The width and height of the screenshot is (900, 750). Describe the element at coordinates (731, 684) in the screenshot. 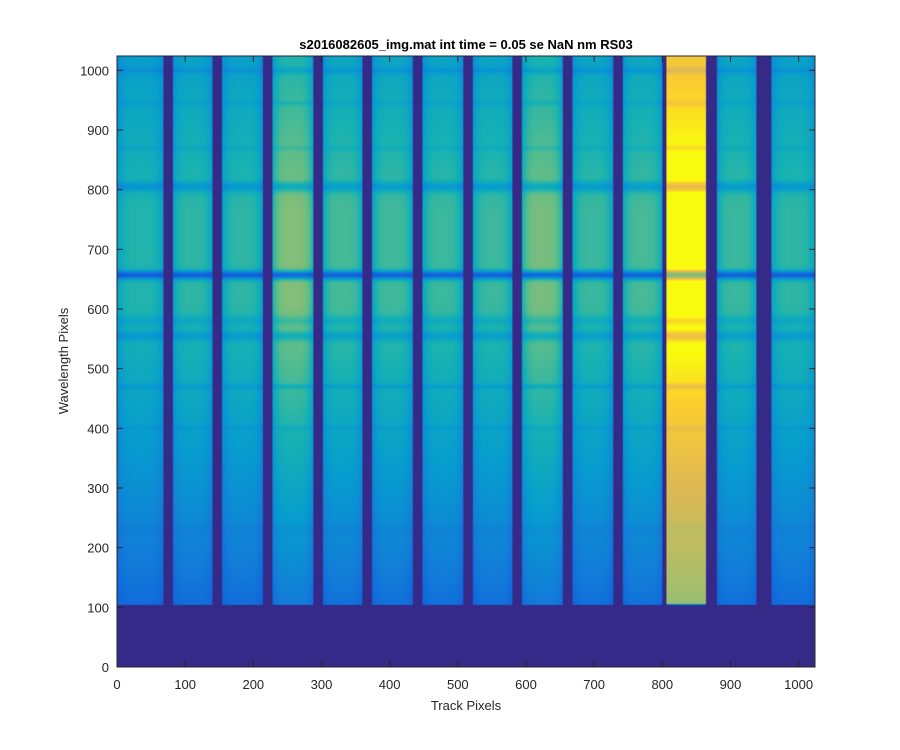

I see `x-tick-label: 900` at that location.